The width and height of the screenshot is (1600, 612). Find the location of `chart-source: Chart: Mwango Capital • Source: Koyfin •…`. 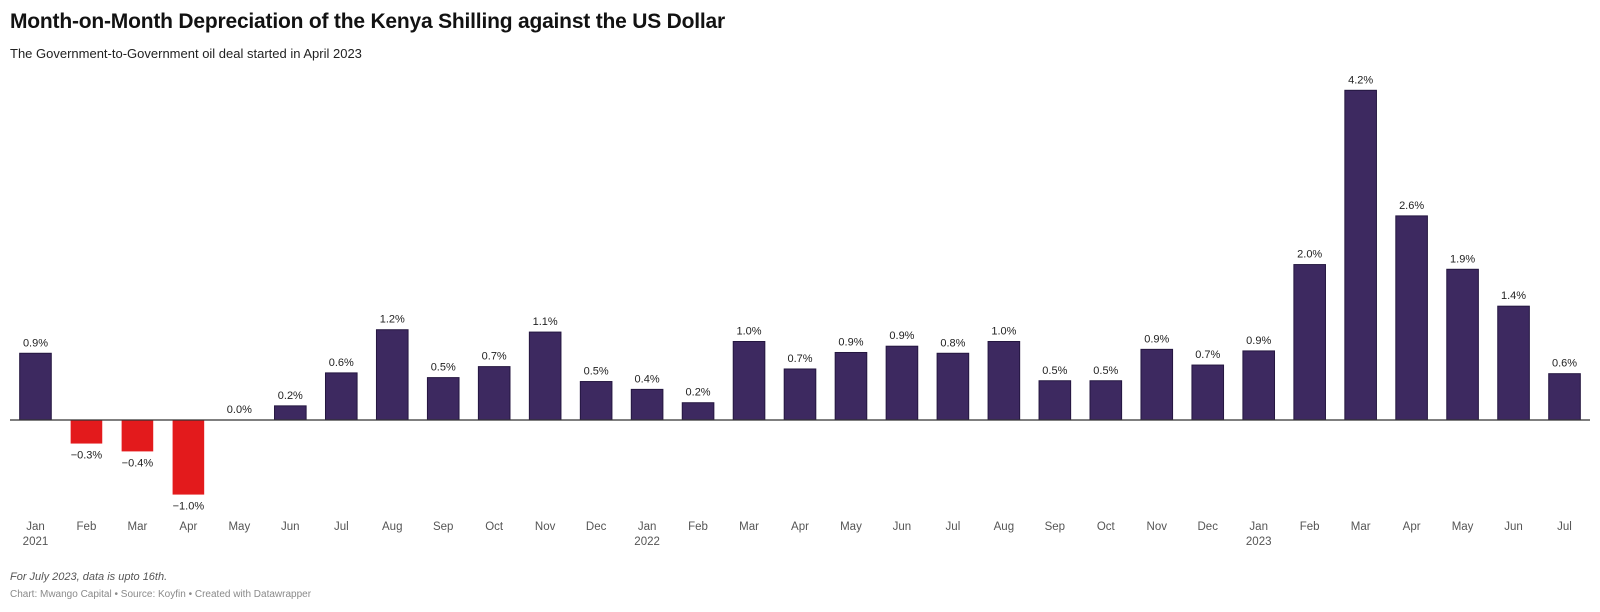

chart-source: Chart: Mwango Capital • Source: Koyfin •… is located at coordinates (161, 594).